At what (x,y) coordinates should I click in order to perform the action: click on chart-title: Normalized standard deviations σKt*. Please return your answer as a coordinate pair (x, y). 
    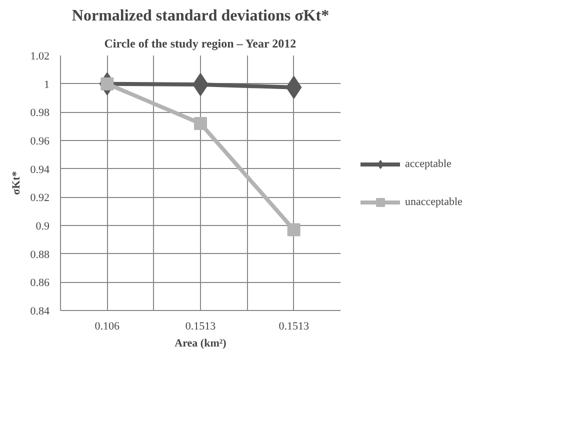
    Looking at the image, I should click on (201, 16).